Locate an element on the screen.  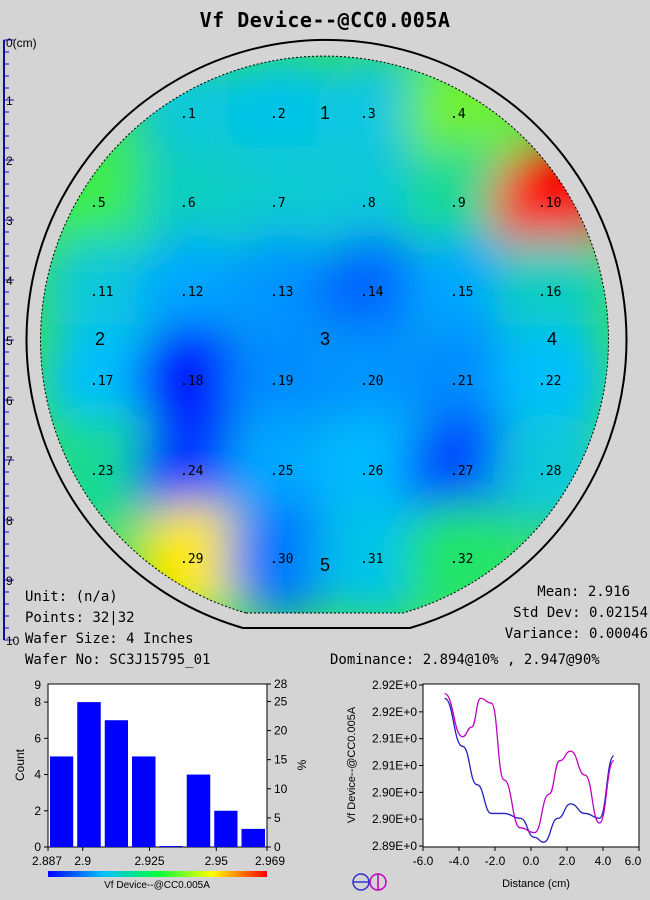
region-label: 4 is located at coordinates (552, 339).